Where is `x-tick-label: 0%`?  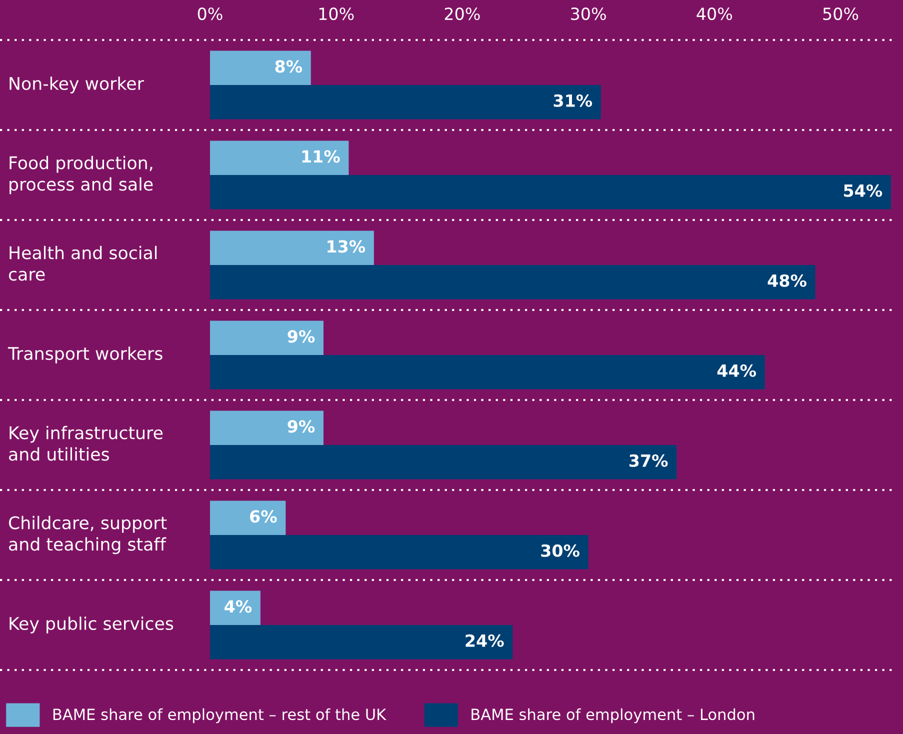 x-tick-label: 0% is located at coordinates (210, 13).